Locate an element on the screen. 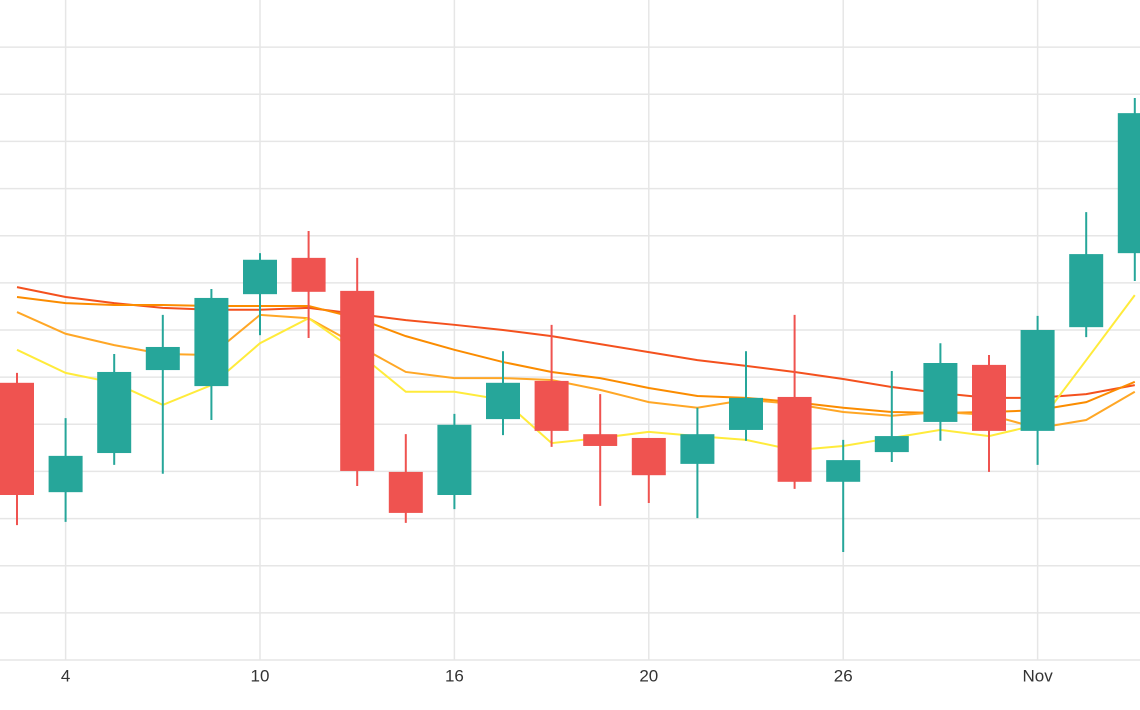  x-tick-label: 16 is located at coordinates (454, 675).